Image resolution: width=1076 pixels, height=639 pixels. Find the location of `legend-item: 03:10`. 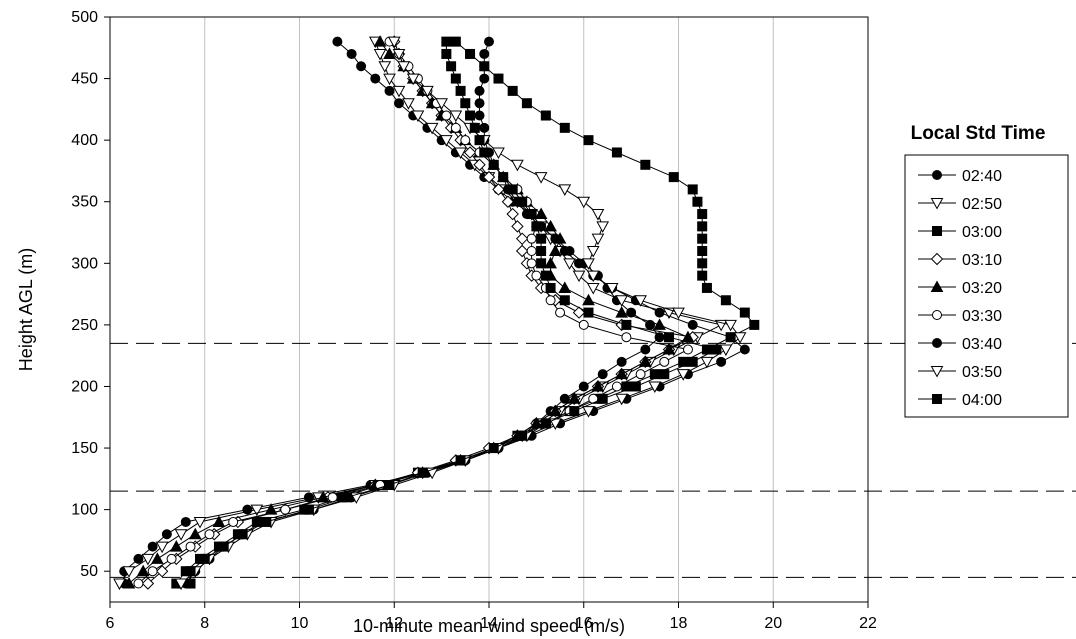

legend-item: 03:10 is located at coordinates (960, 260).